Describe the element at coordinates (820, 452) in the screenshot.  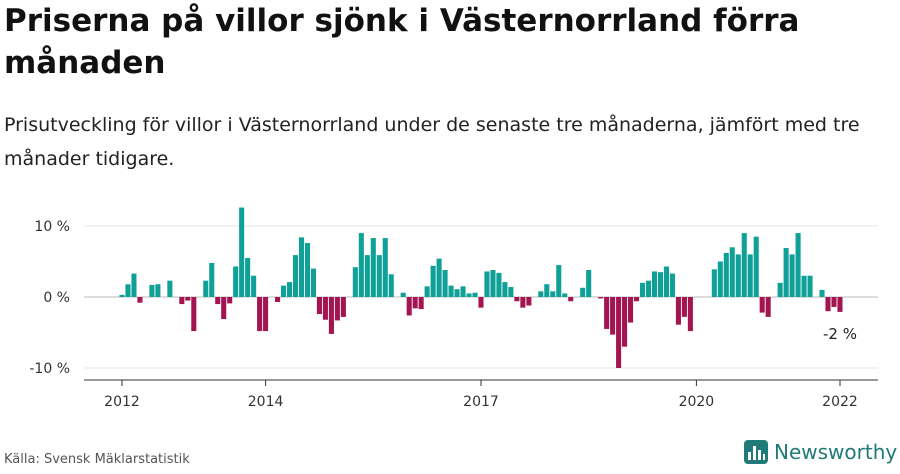
I see `brand-logo: Newsworthy` at that location.